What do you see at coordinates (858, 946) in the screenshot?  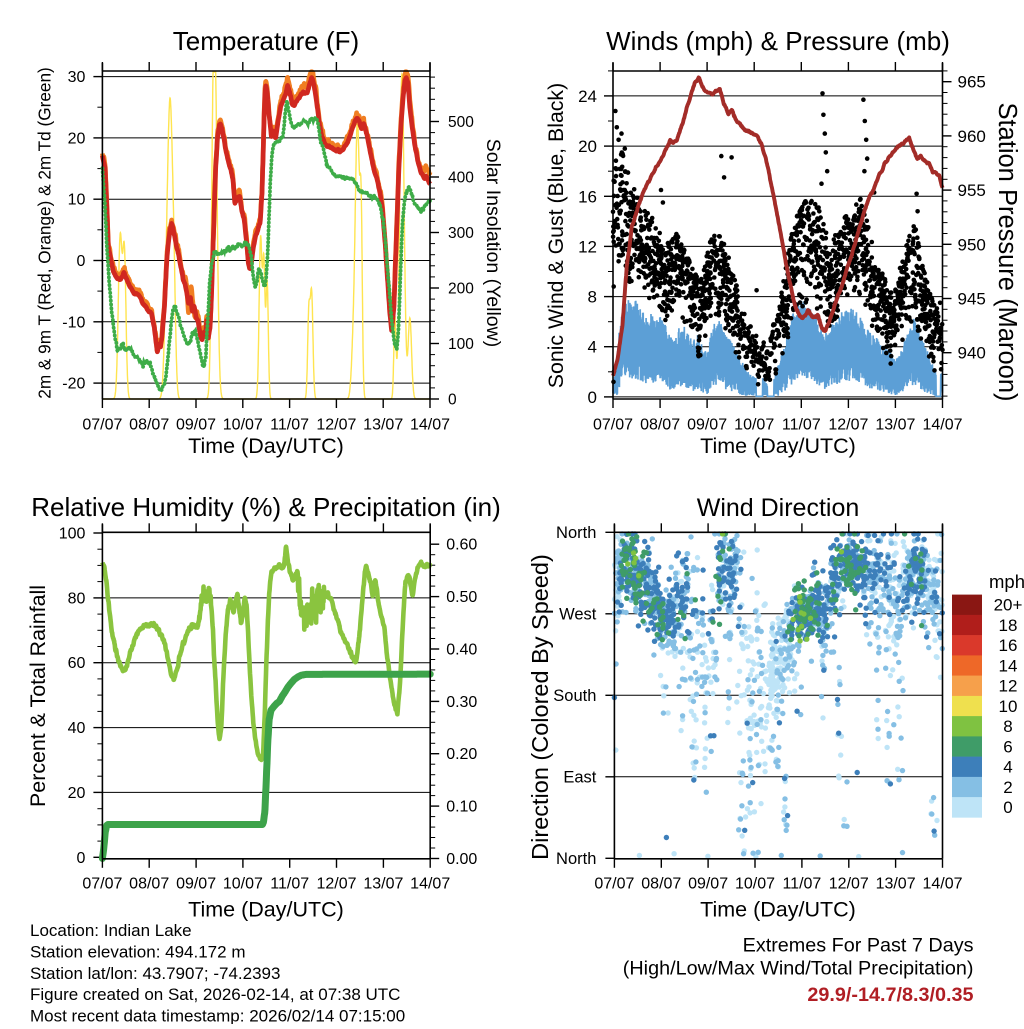 I see `svg-text: Extremes For Past 7 Days` at bounding box center [858, 946].